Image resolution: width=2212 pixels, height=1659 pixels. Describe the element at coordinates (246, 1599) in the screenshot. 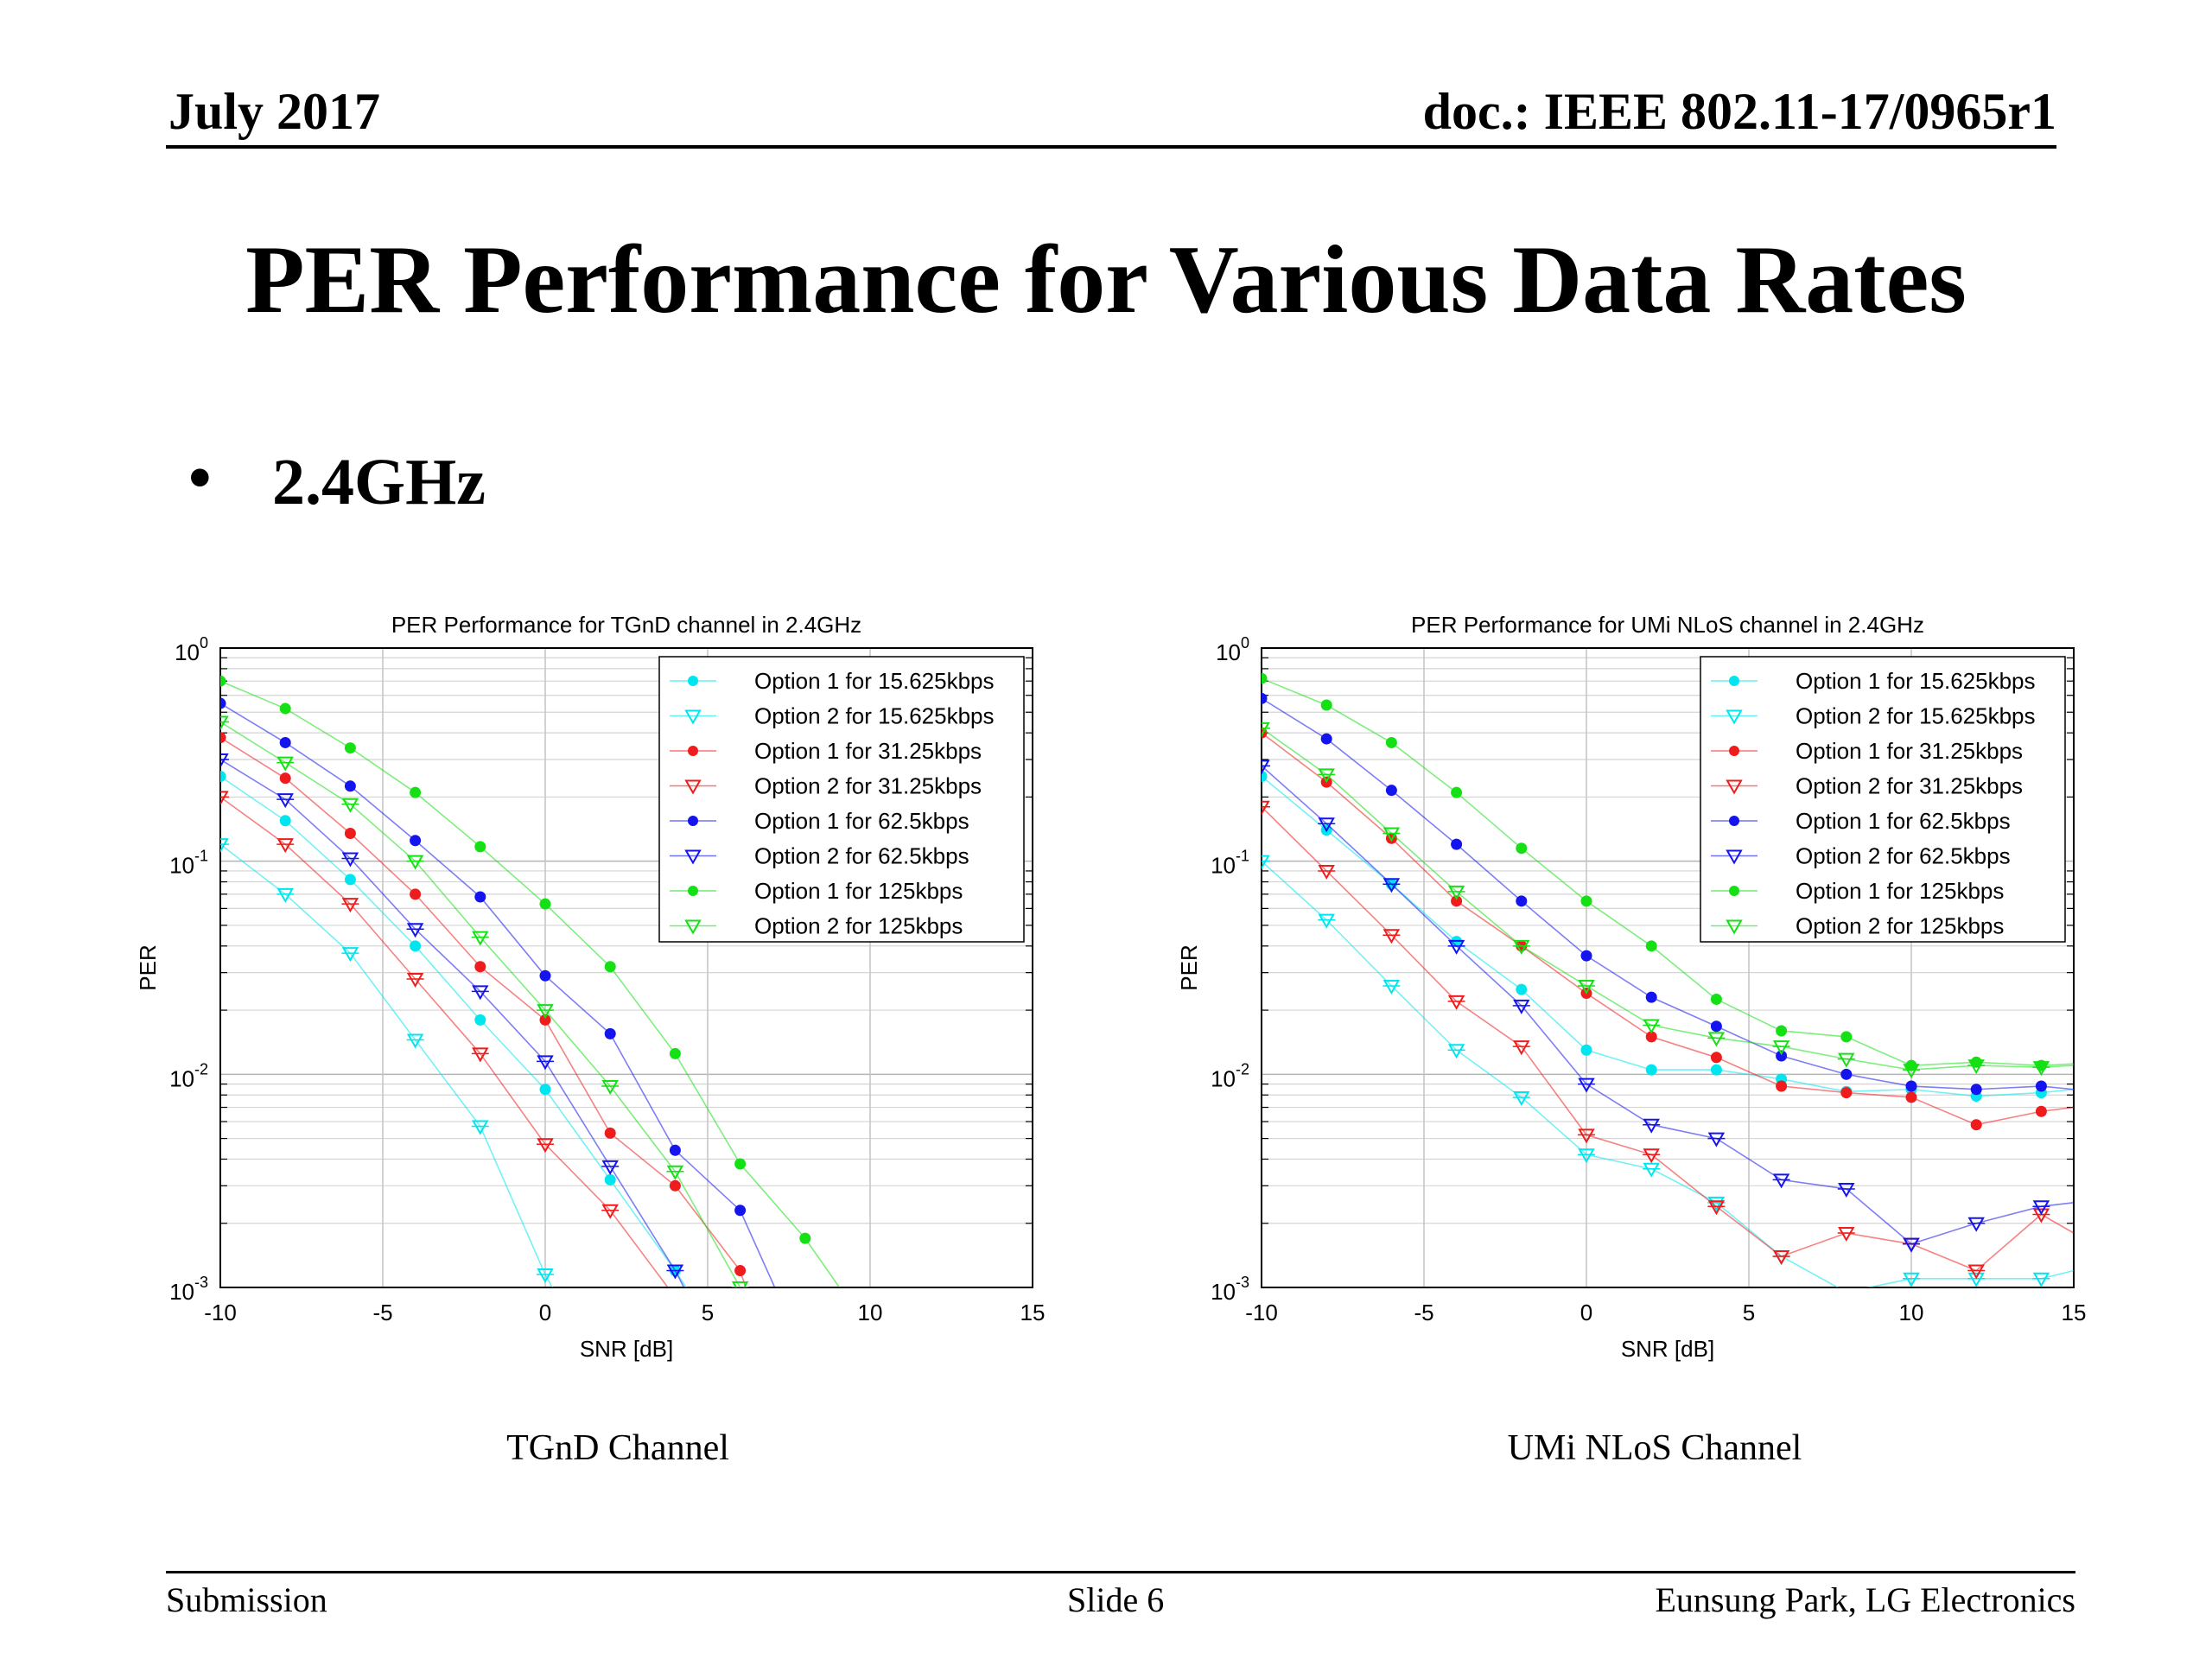

I see `footer-submission: Submission` at that location.